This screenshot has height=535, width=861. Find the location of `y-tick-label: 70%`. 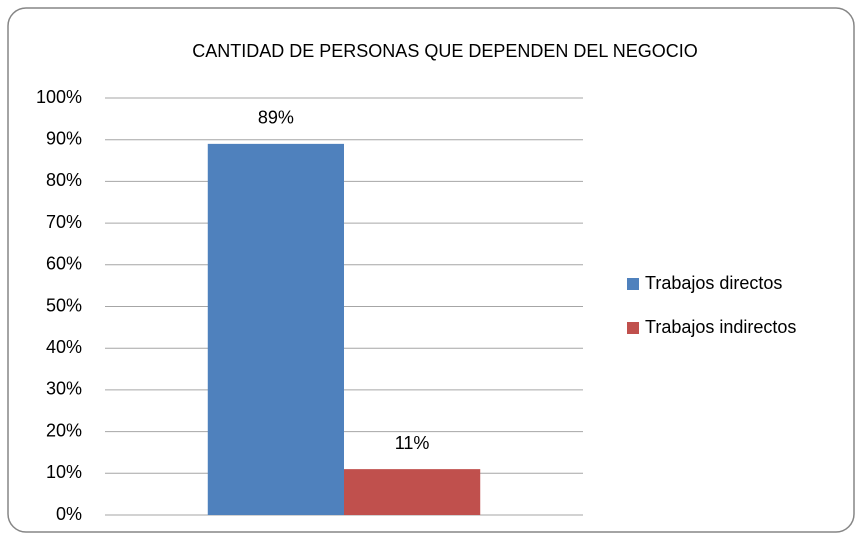

y-tick-label: 70% is located at coordinates (64, 222).